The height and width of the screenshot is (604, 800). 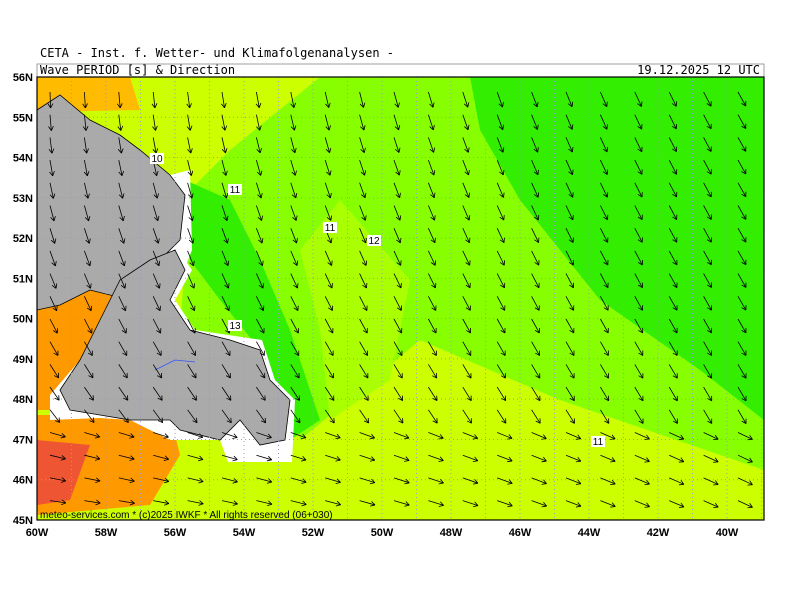 What do you see at coordinates (520, 533) in the screenshot?
I see `lon-label: 46W` at bounding box center [520, 533].